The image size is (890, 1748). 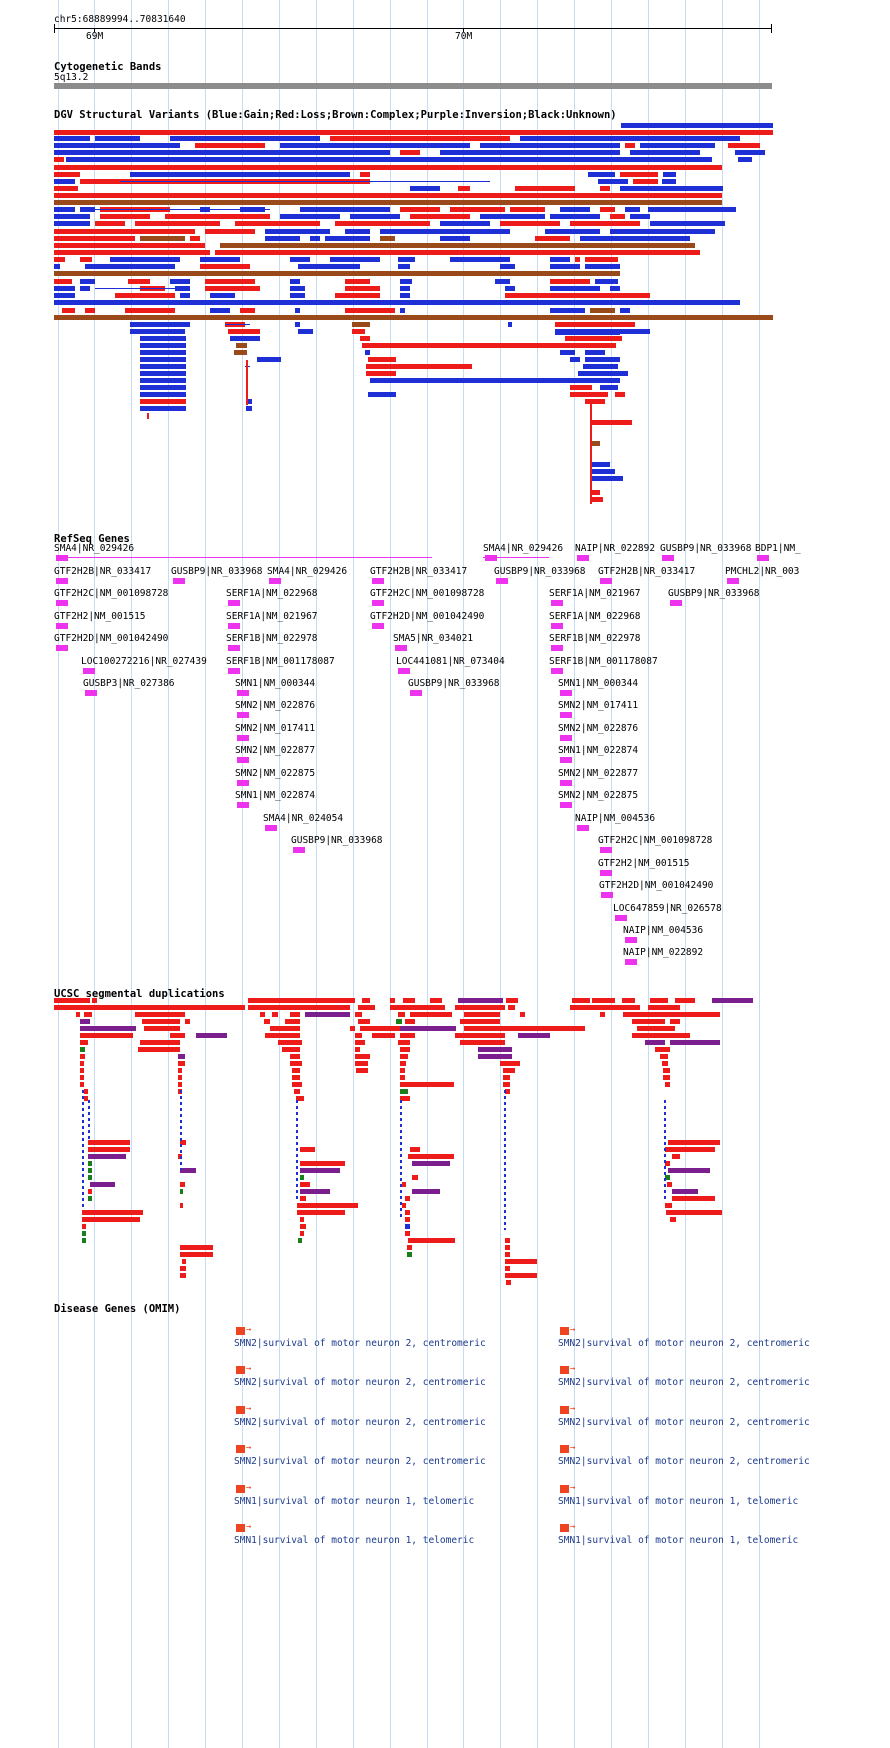 I want to click on cytoband-bar, so click(x=413, y=86).